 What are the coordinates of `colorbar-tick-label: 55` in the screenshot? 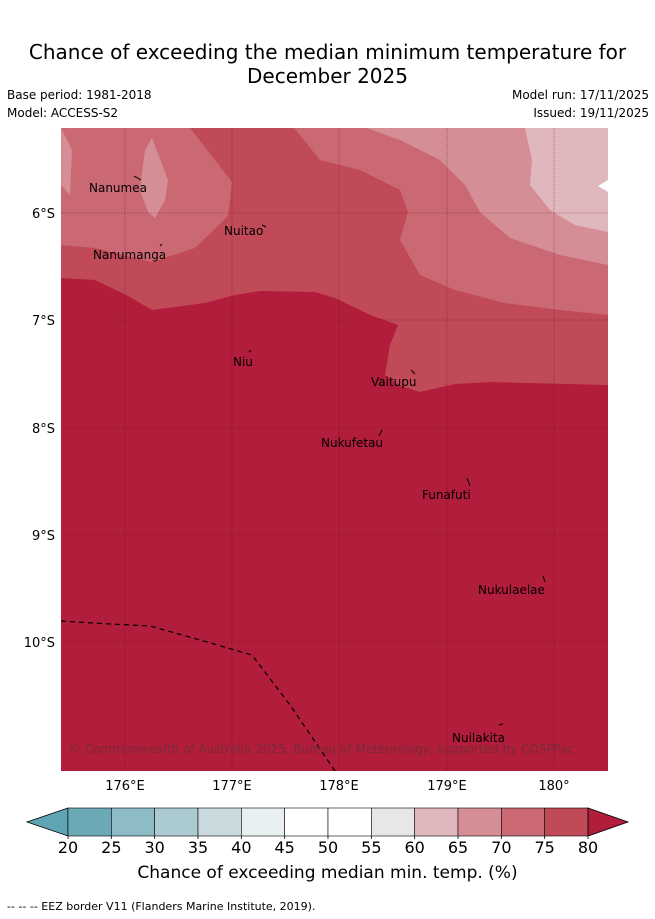 It's located at (371, 847).